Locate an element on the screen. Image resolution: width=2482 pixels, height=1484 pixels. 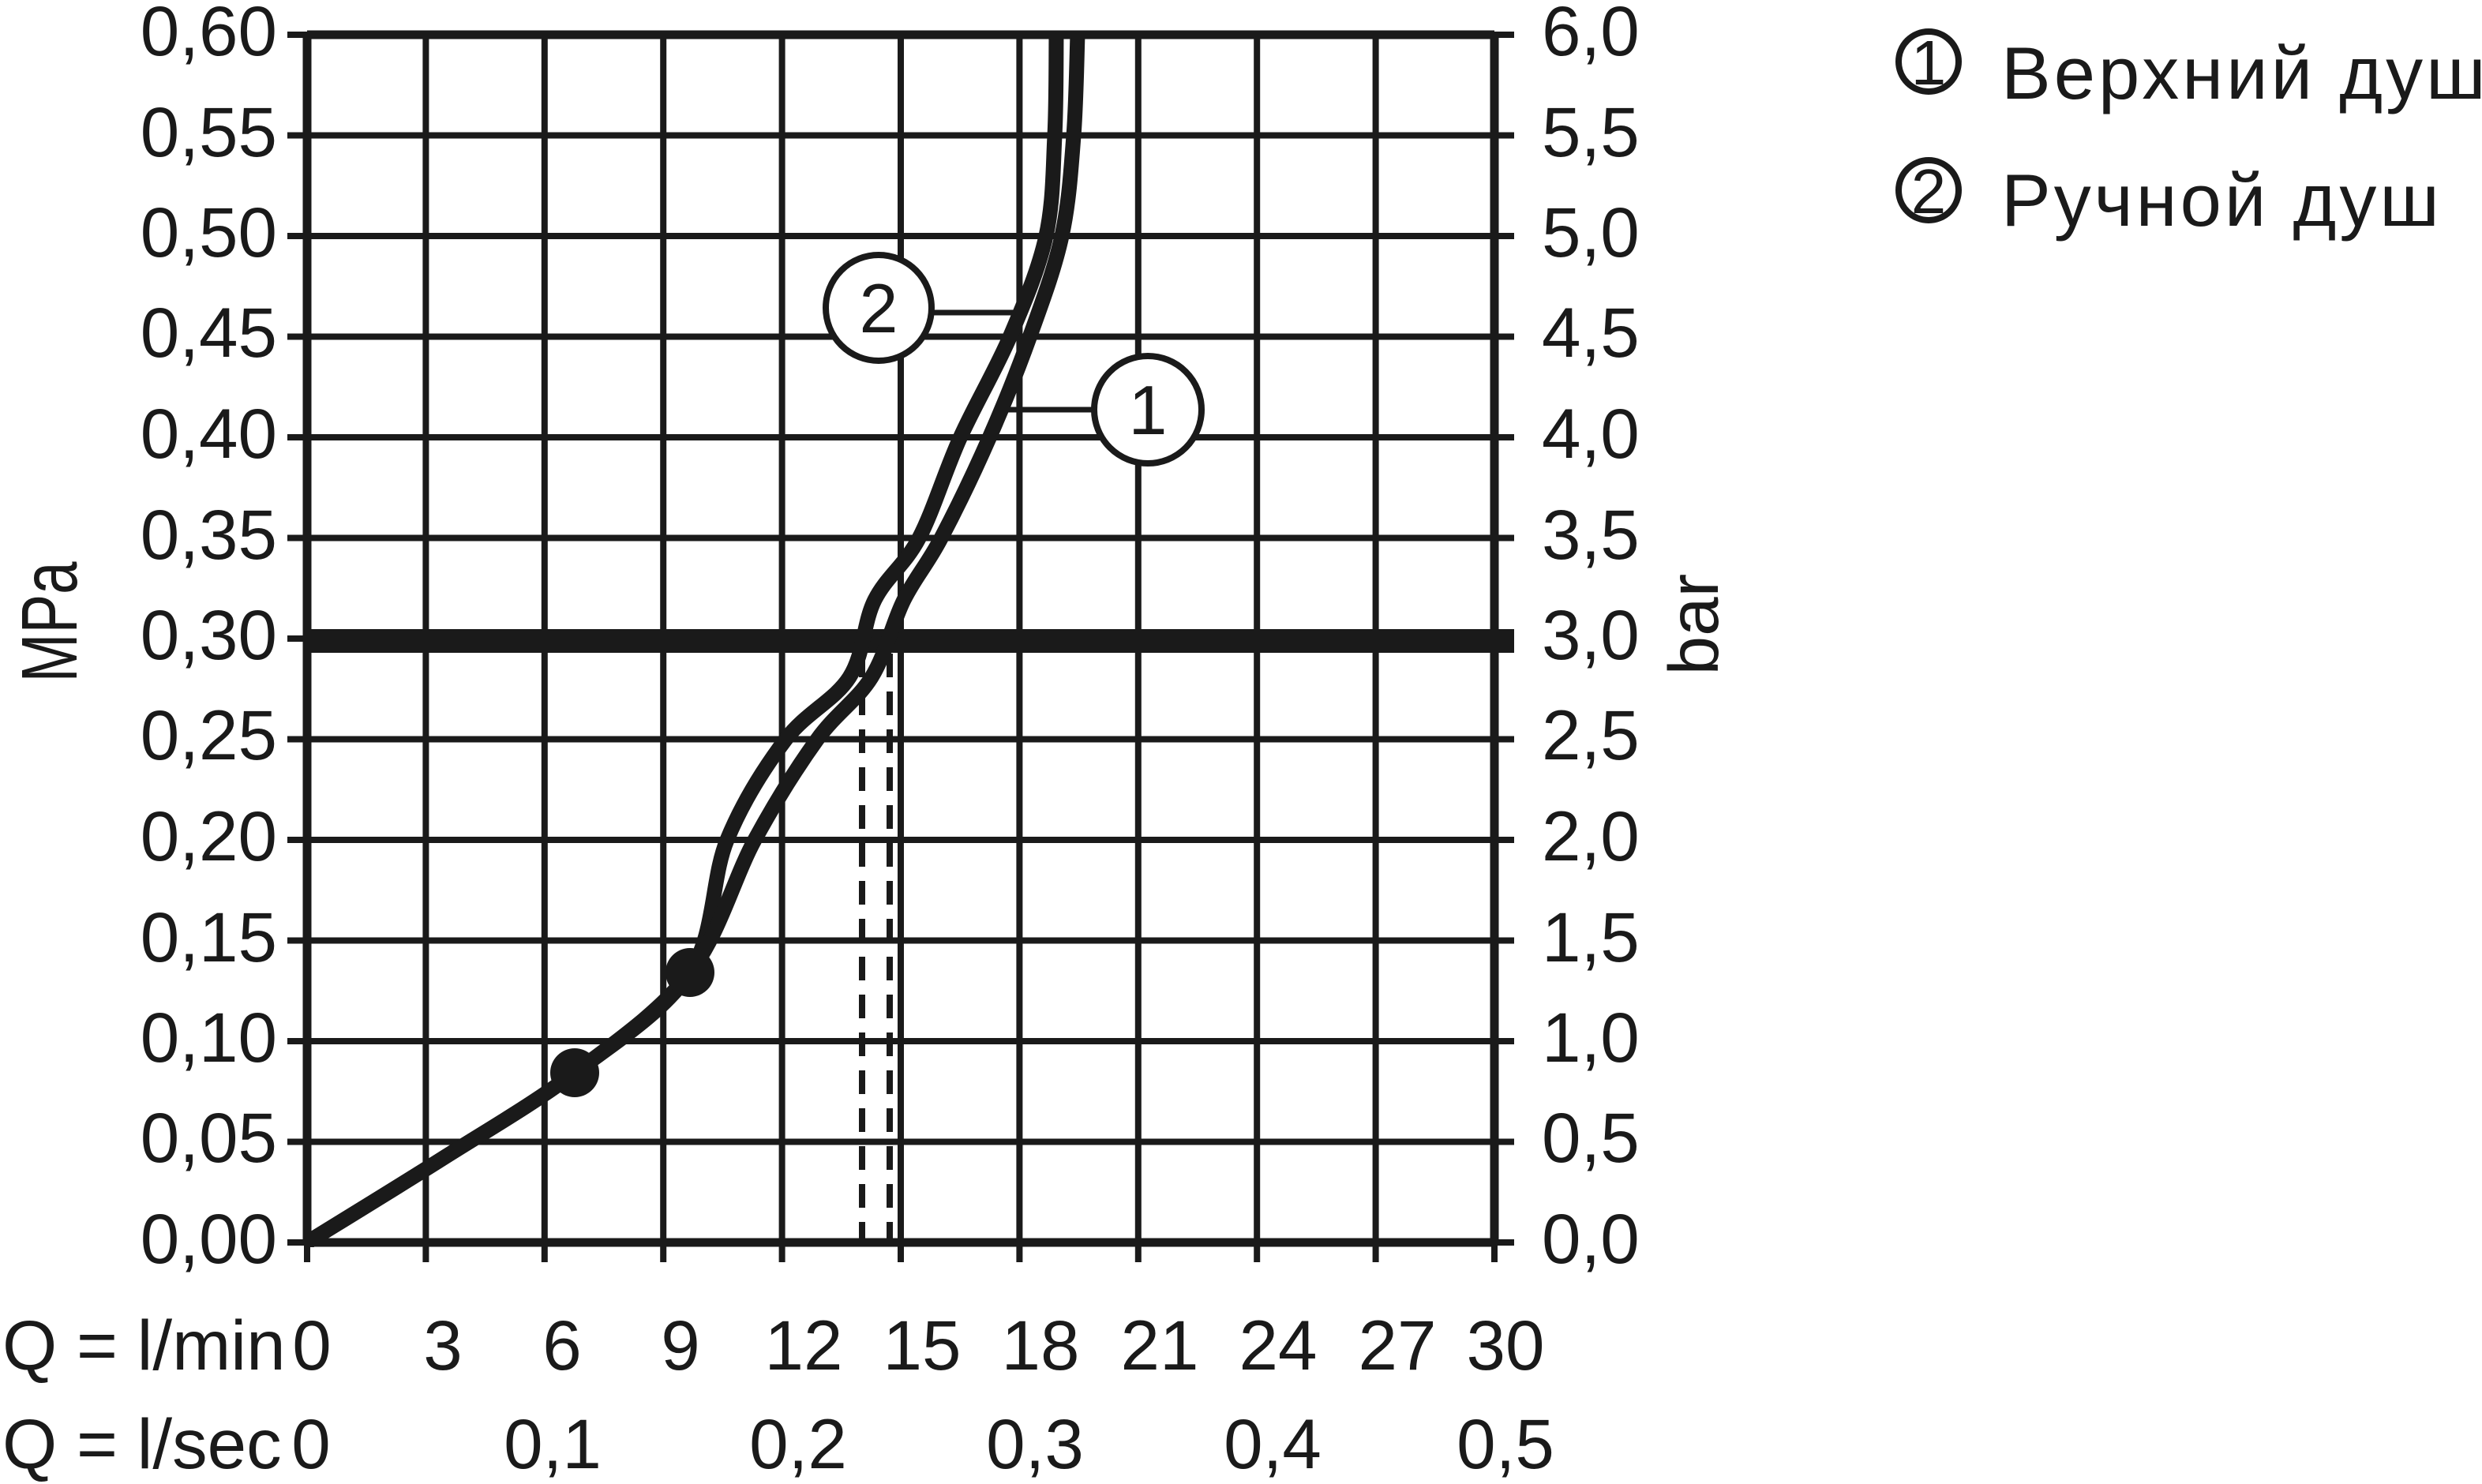
svg-text: Ручной душ is located at coordinates (2222, 200).